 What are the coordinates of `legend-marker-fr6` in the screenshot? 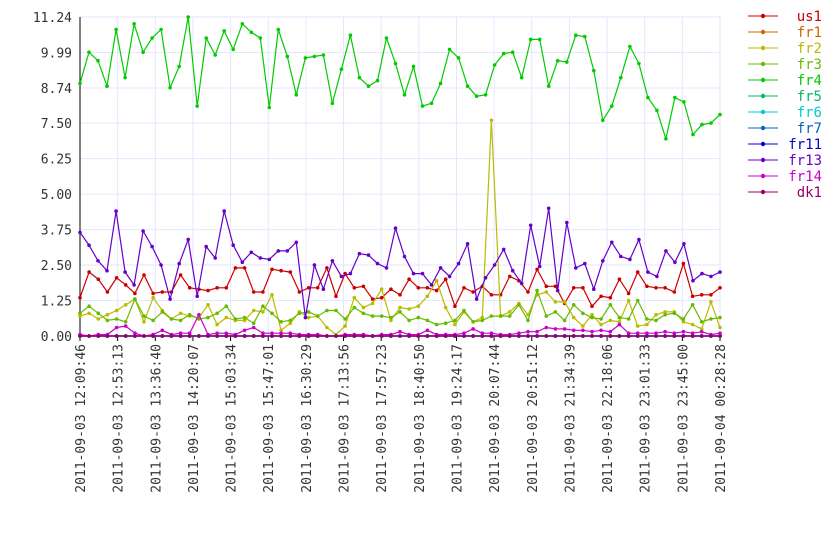 It's located at (763, 112).